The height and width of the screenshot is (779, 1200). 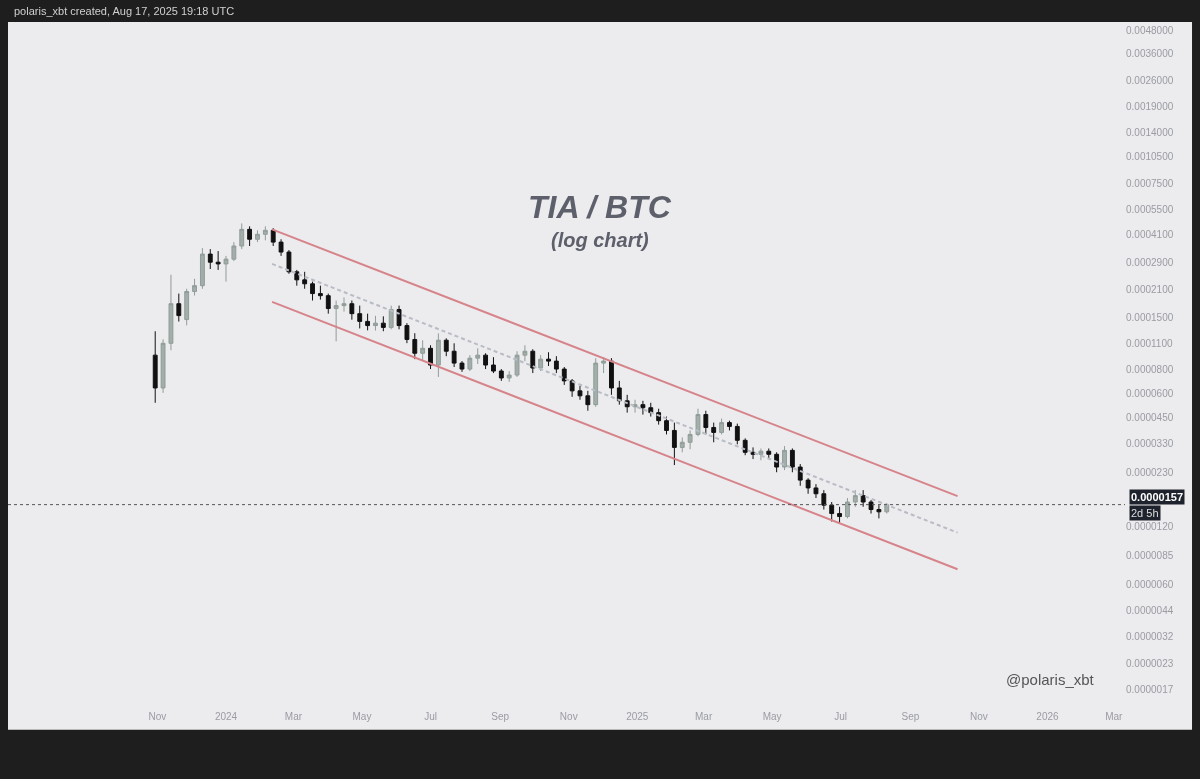 I want to click on ref-line-label: 0.0000157, so click(x=1157, y=497).